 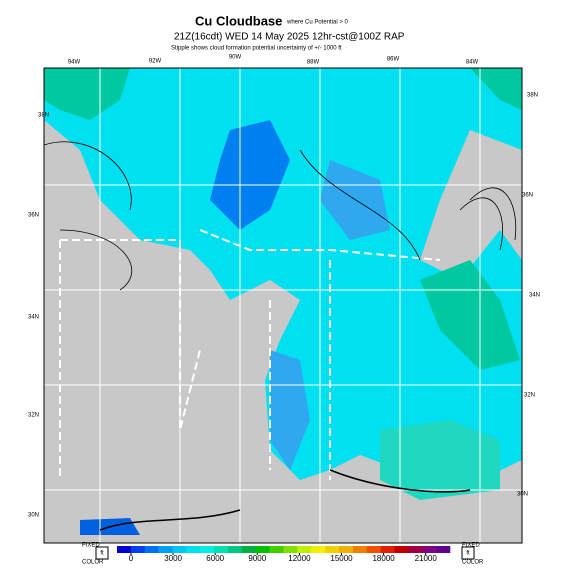 I want to click on time: 21Z(16cdt) WED 14 May 2025, so click(x=241, y=37).